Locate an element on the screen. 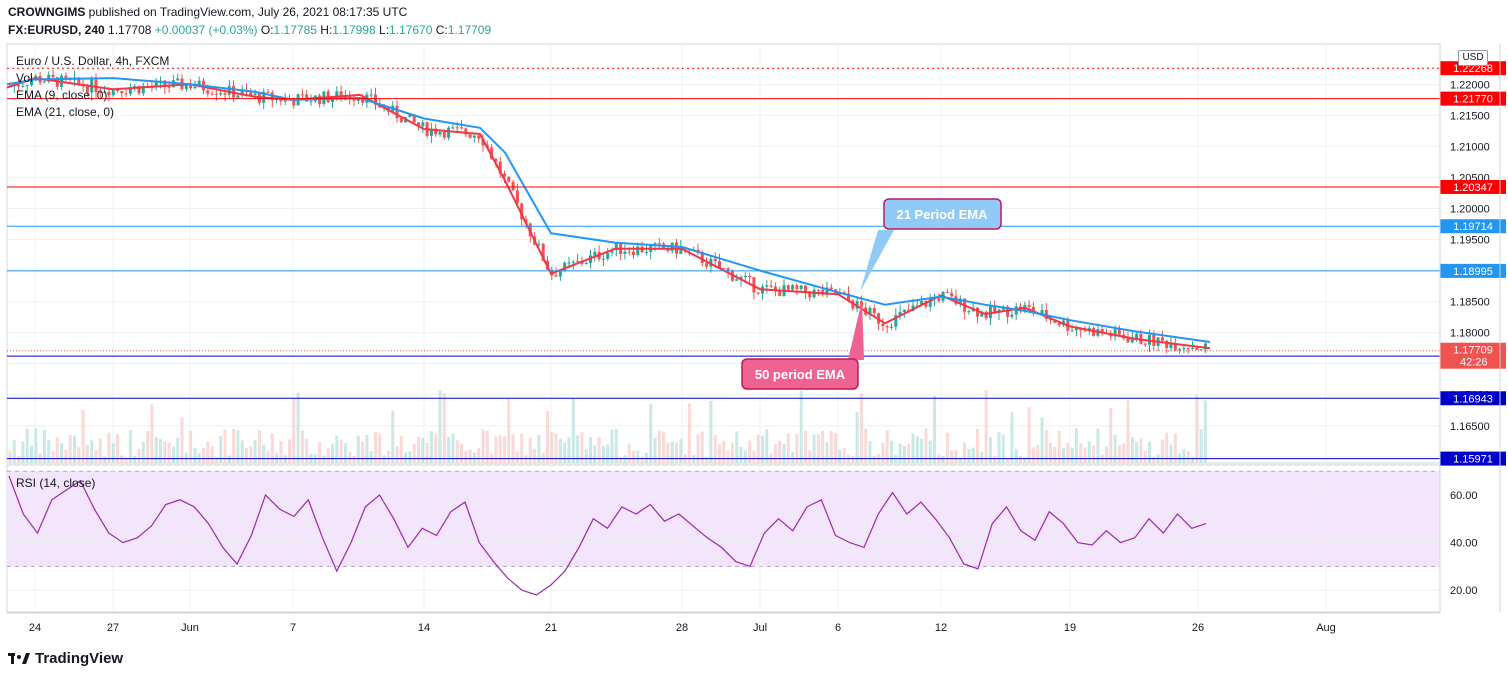 The image size is (1508, 677). last-price-tag is located at coordinates (1473, 355).